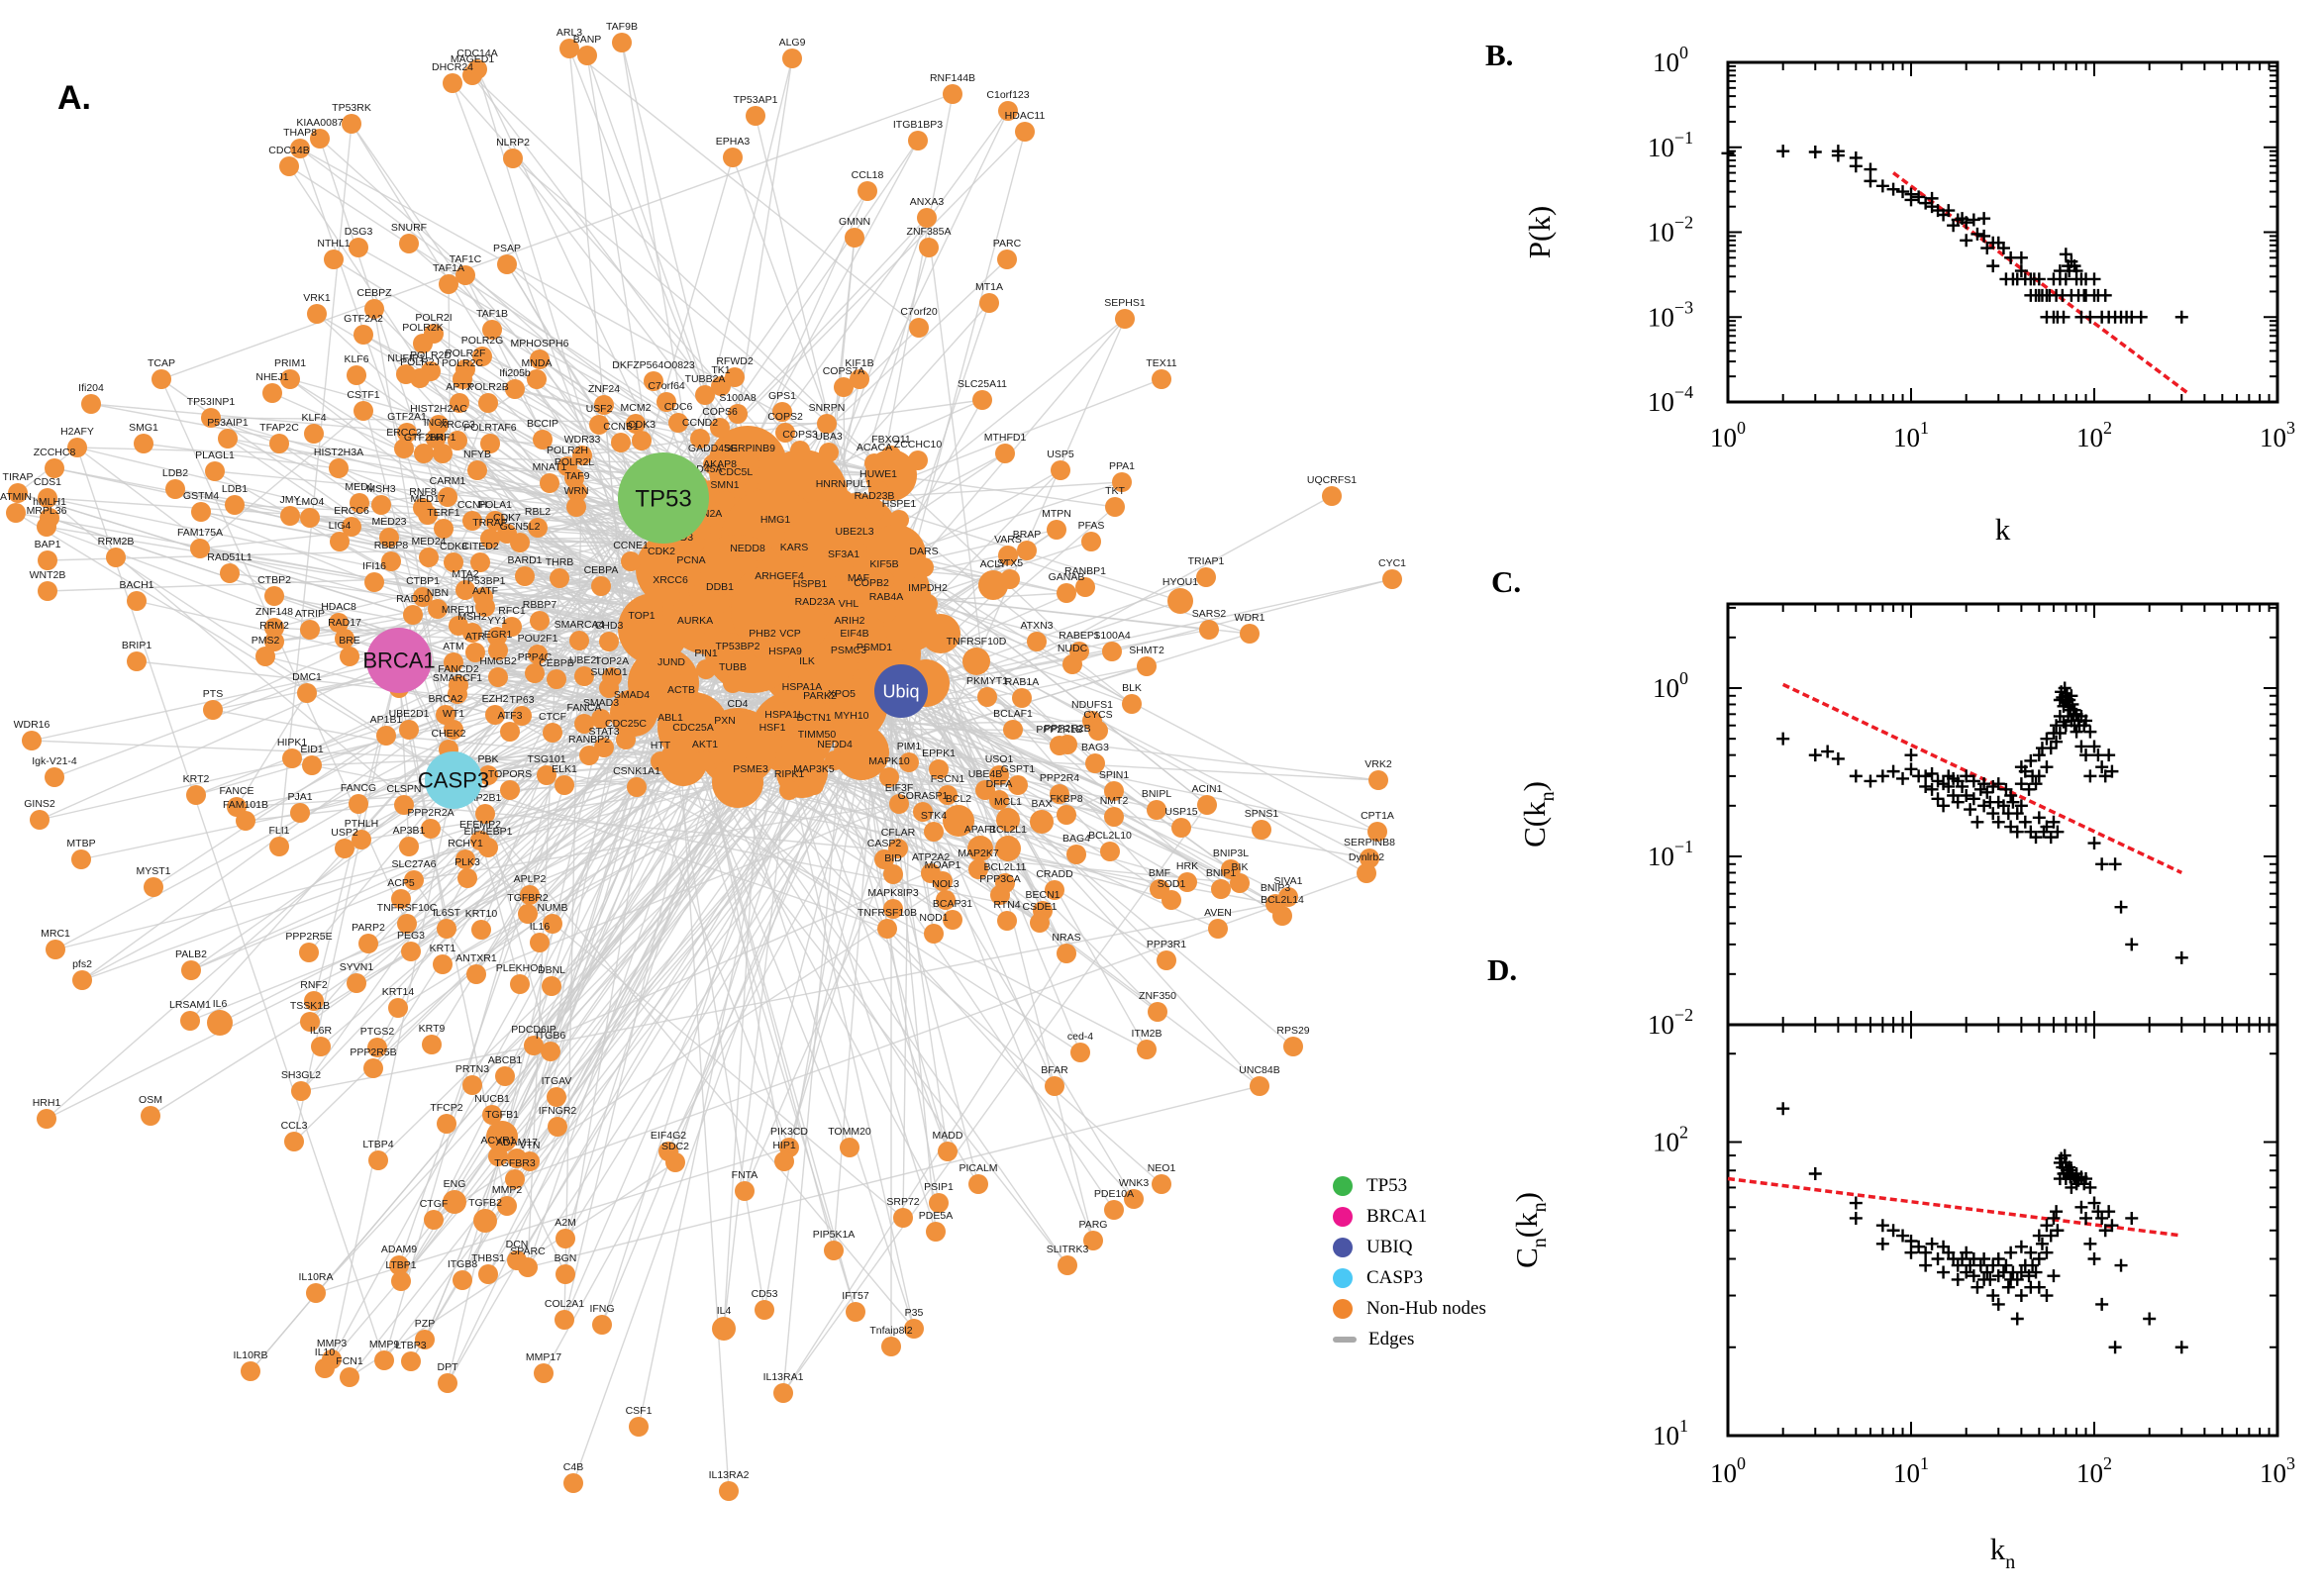 The image size is (2323, 1596). What do you see at coordinates (471, 617) in the screenshot?
I see `network-node-label: MSH2` at bounding box center [471, 617].